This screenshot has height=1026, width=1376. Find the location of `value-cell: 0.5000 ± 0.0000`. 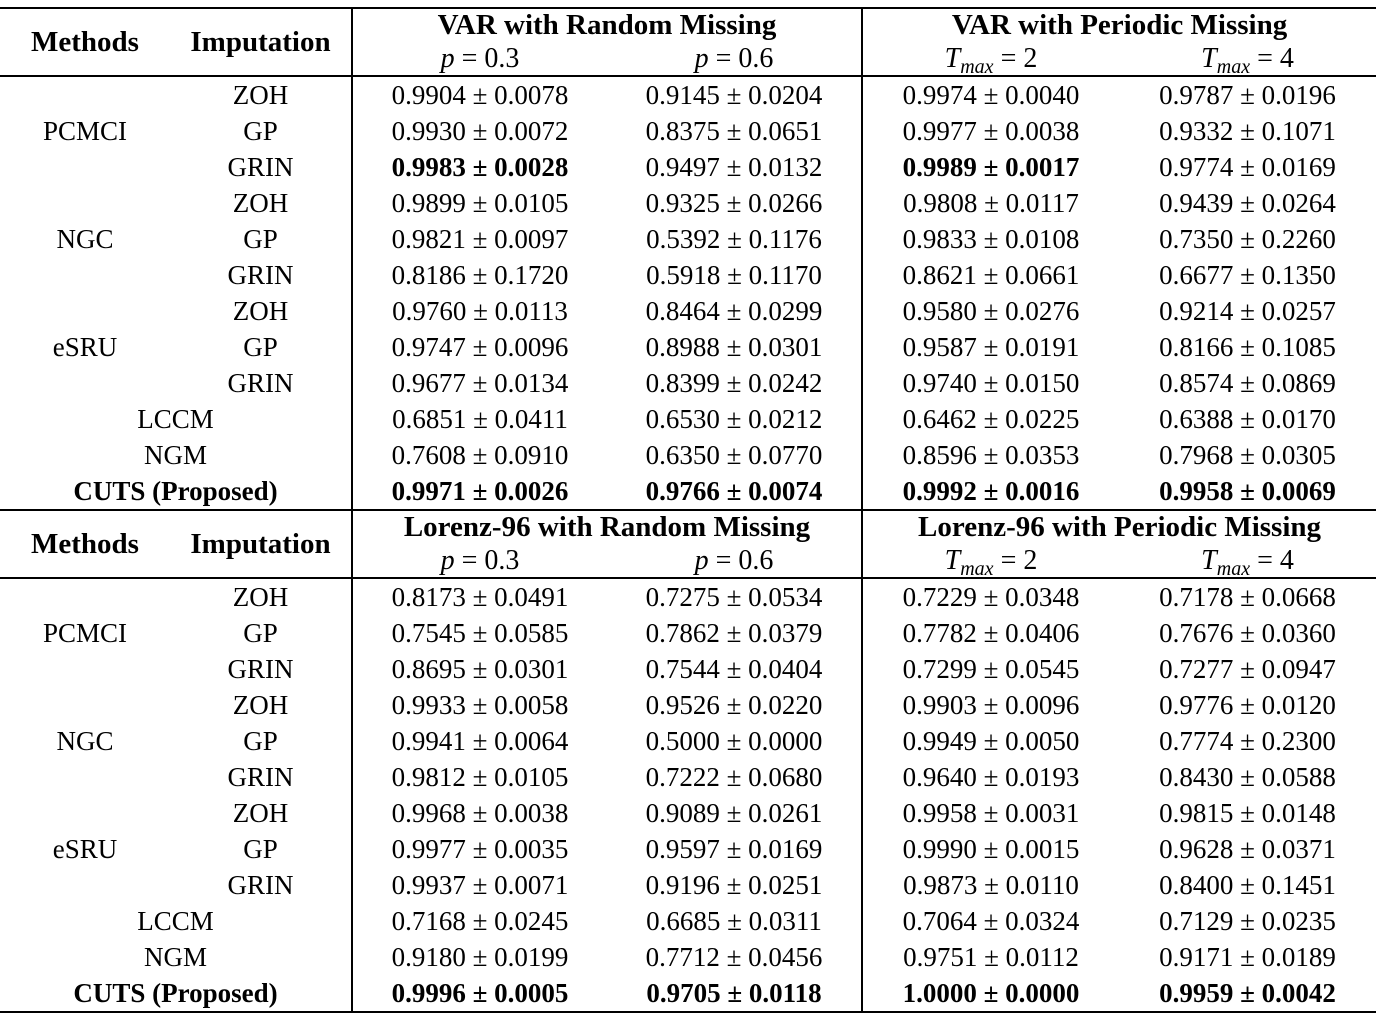

value-cell: 0.5000 ± 0.0000 is located at coordinates (735, 741).